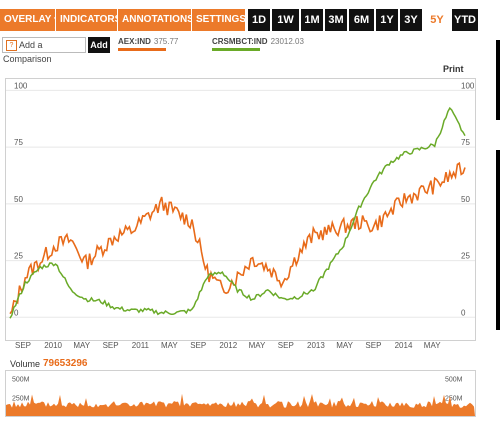 The height and width of the screenshot is (430, 500). I want to click on indicators-menu-button: INDICATORS▼, so click(87, 20).